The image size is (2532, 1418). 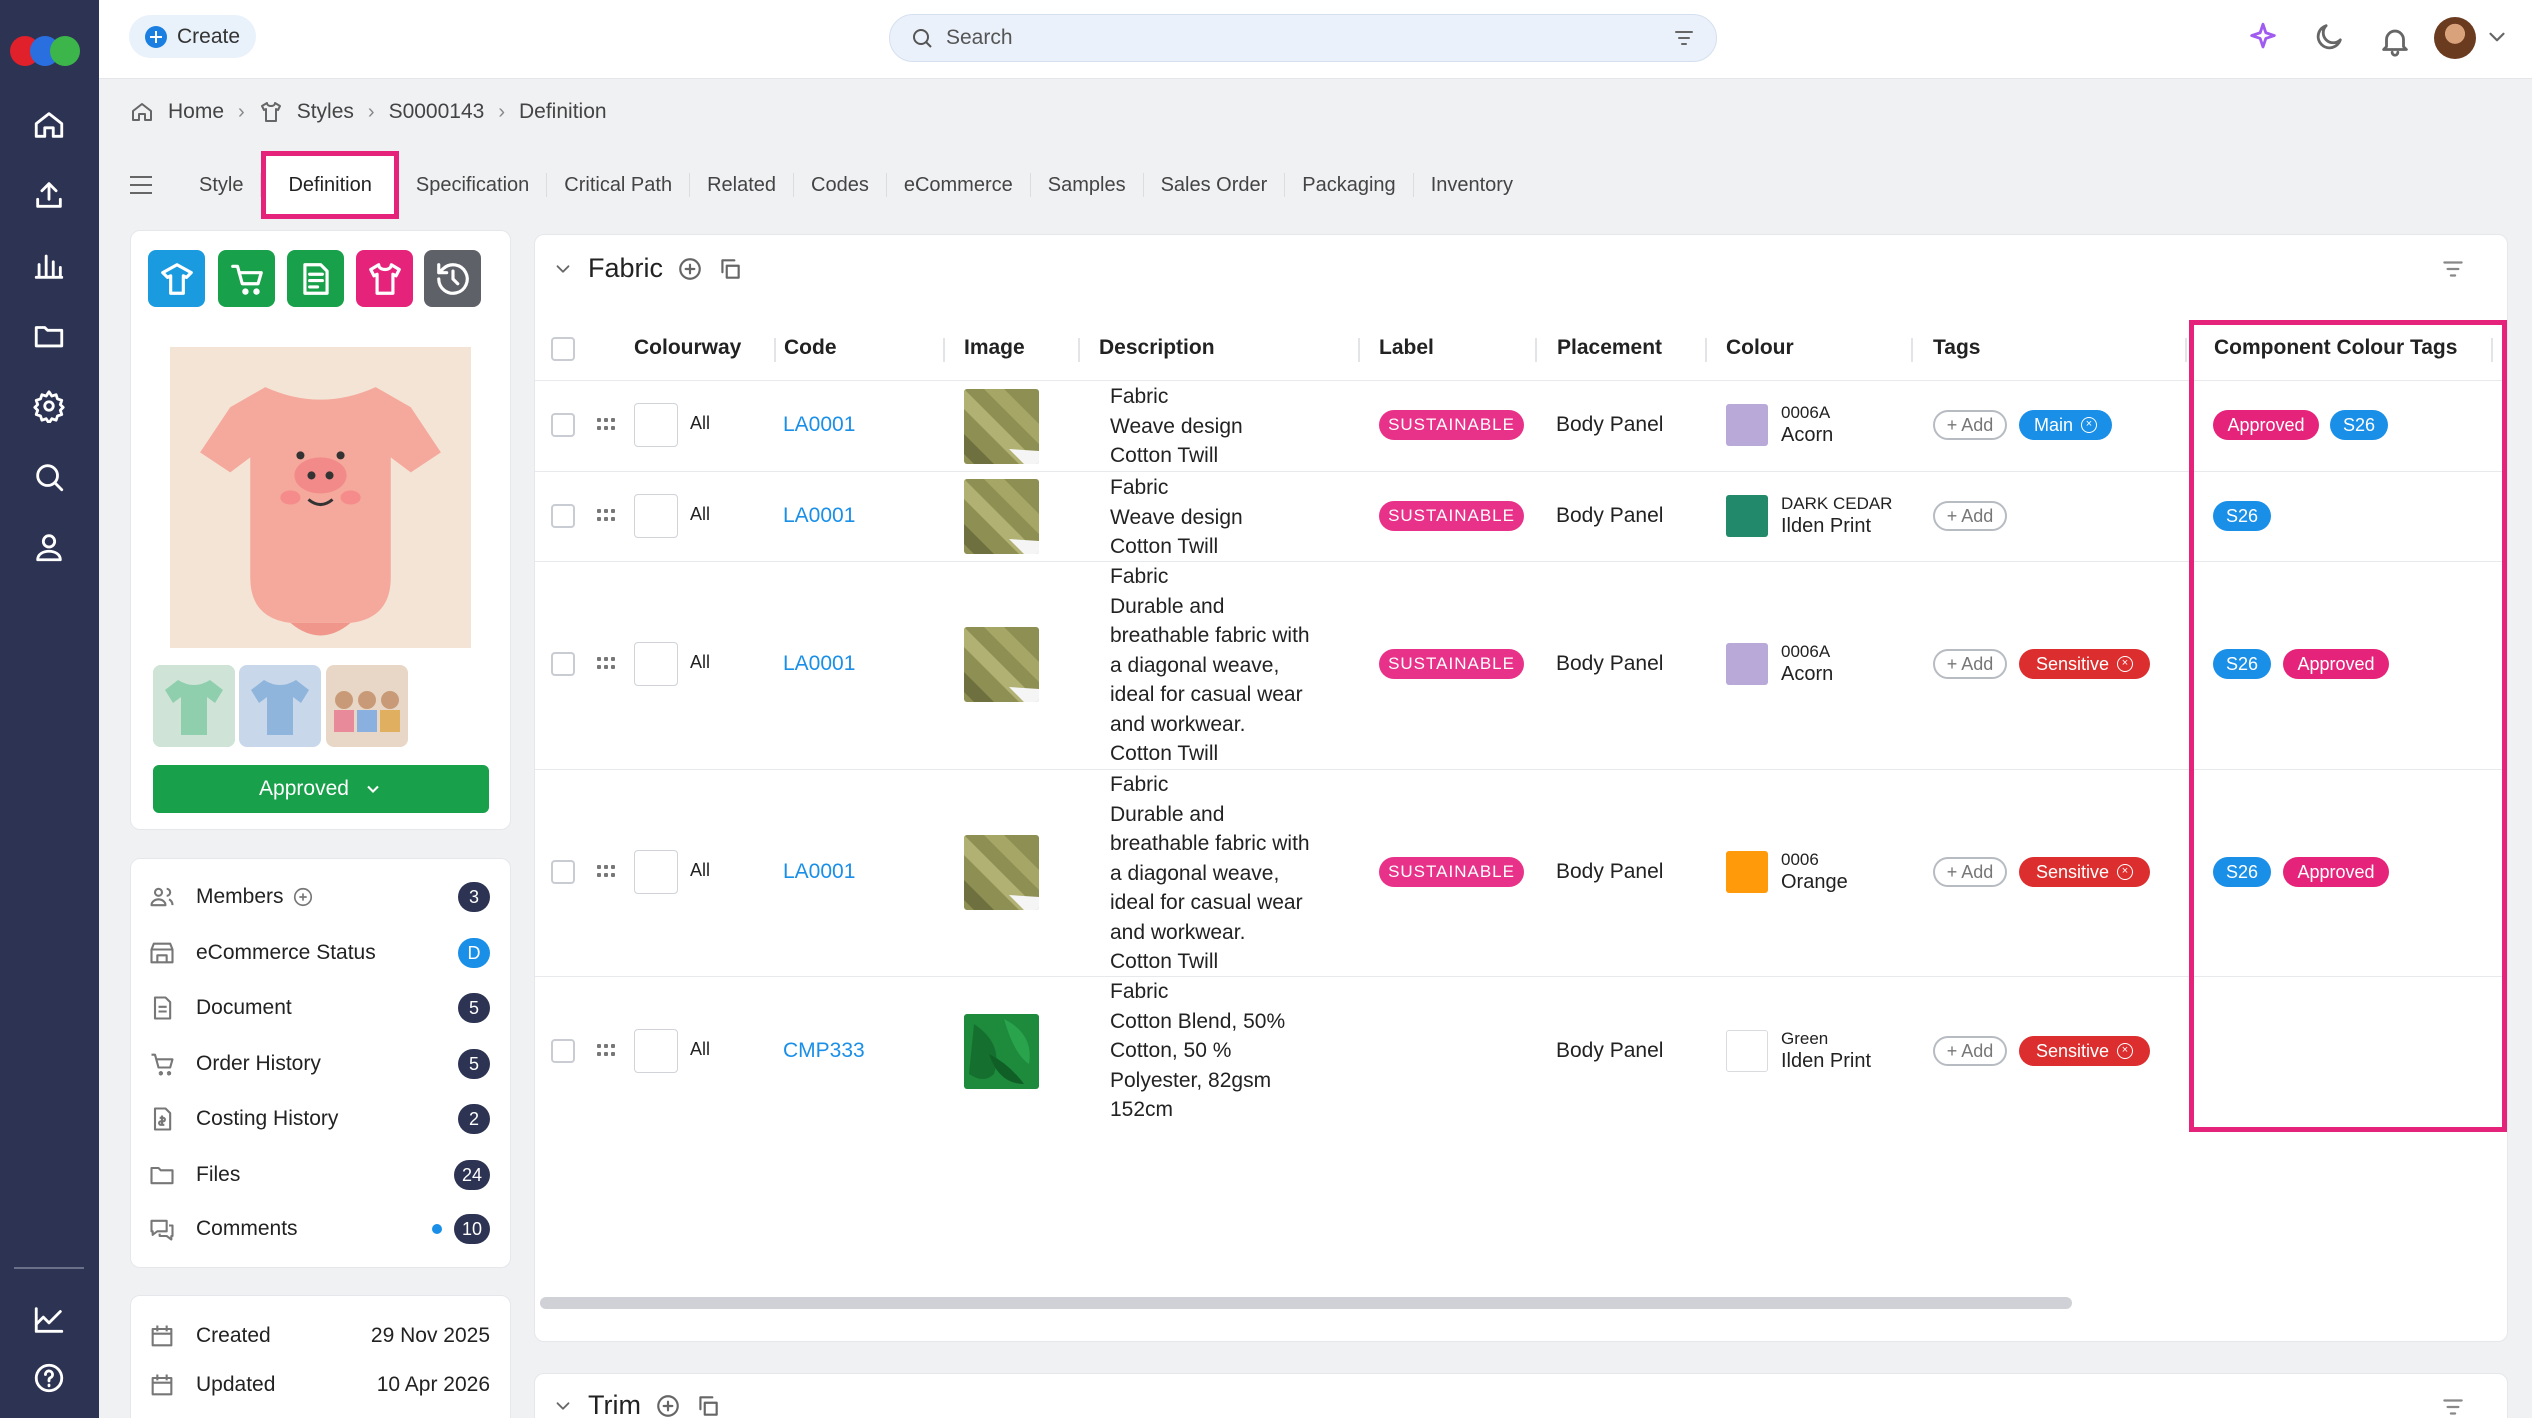 I want to click on history-icon, so click(x=452, y=278).